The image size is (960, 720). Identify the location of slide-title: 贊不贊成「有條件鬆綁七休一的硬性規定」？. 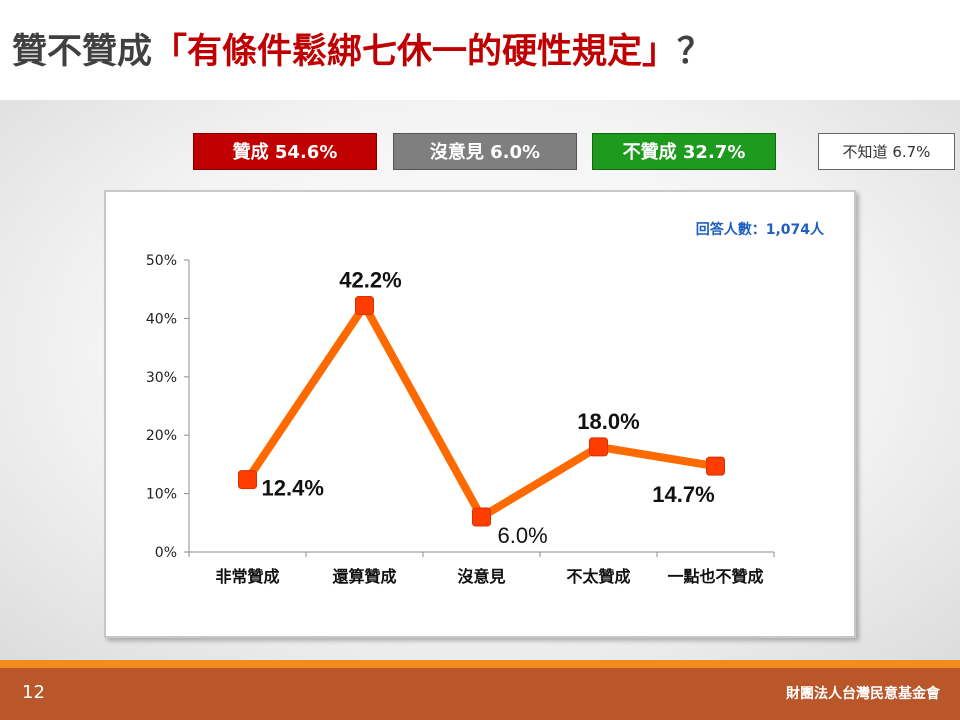
(362, 52).